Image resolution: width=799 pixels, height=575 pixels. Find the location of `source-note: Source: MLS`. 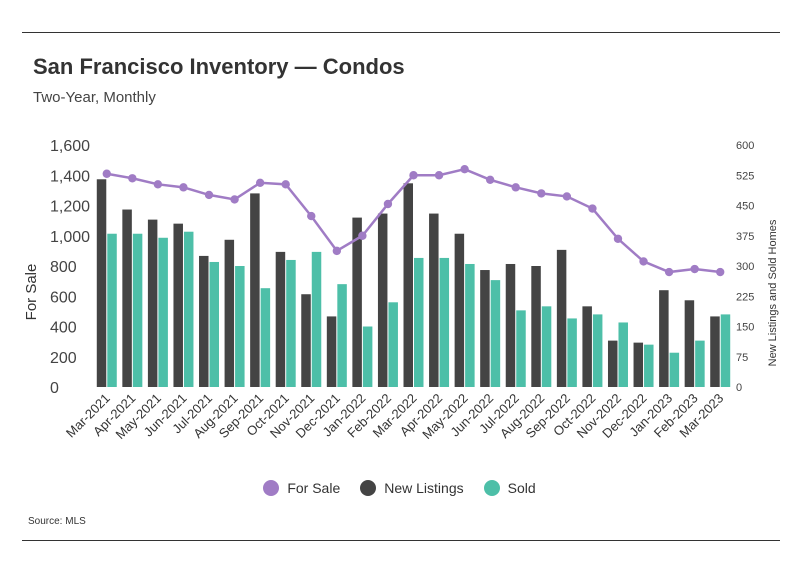

source-note: Source: MLS is located at coordinates (57, 521).